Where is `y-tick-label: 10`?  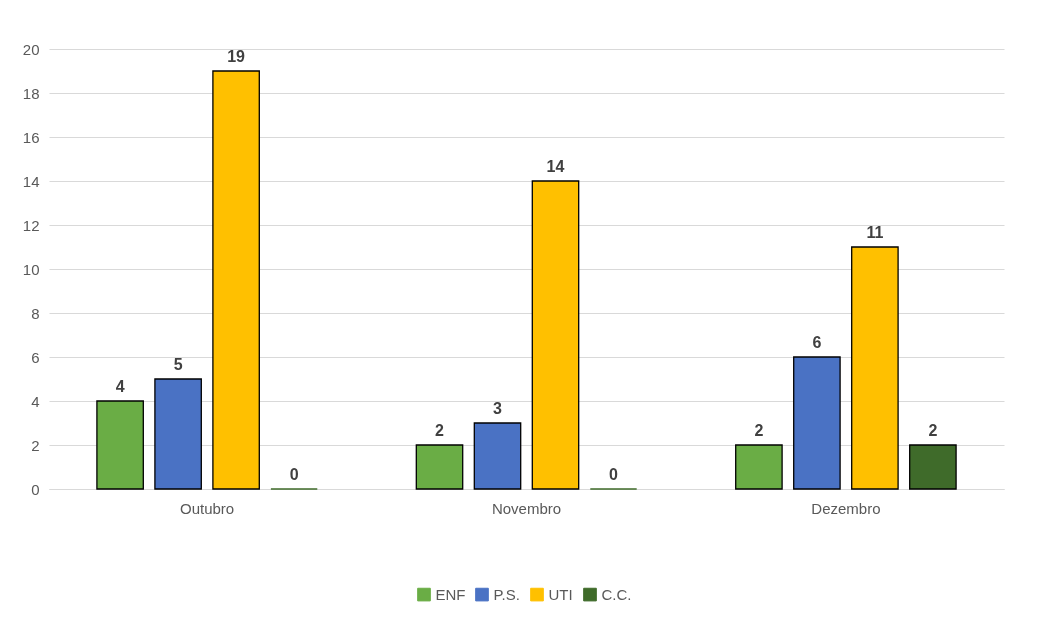
y-tick-label: 10 is located at coordinates (31, 269).